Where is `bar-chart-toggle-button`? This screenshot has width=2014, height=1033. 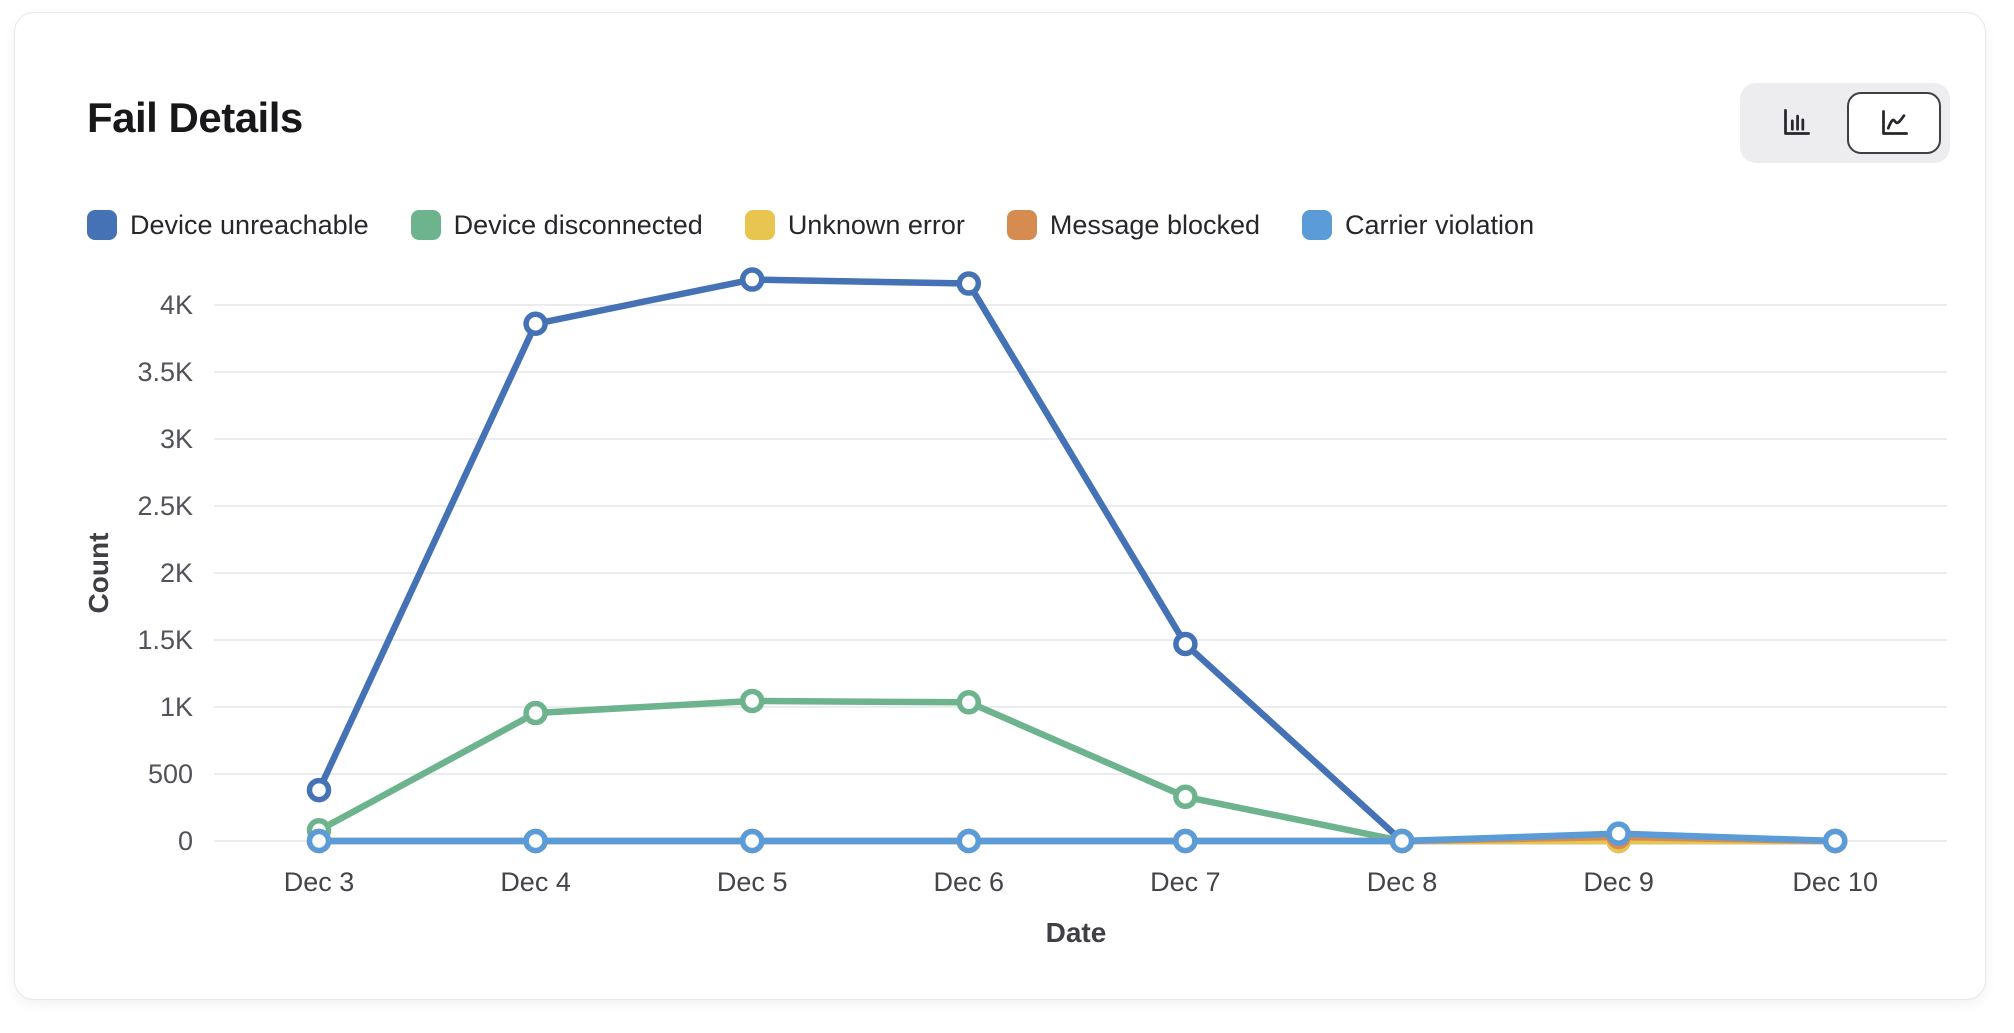
bar-chart-toggle-button is located at coordinates (1796, 123).